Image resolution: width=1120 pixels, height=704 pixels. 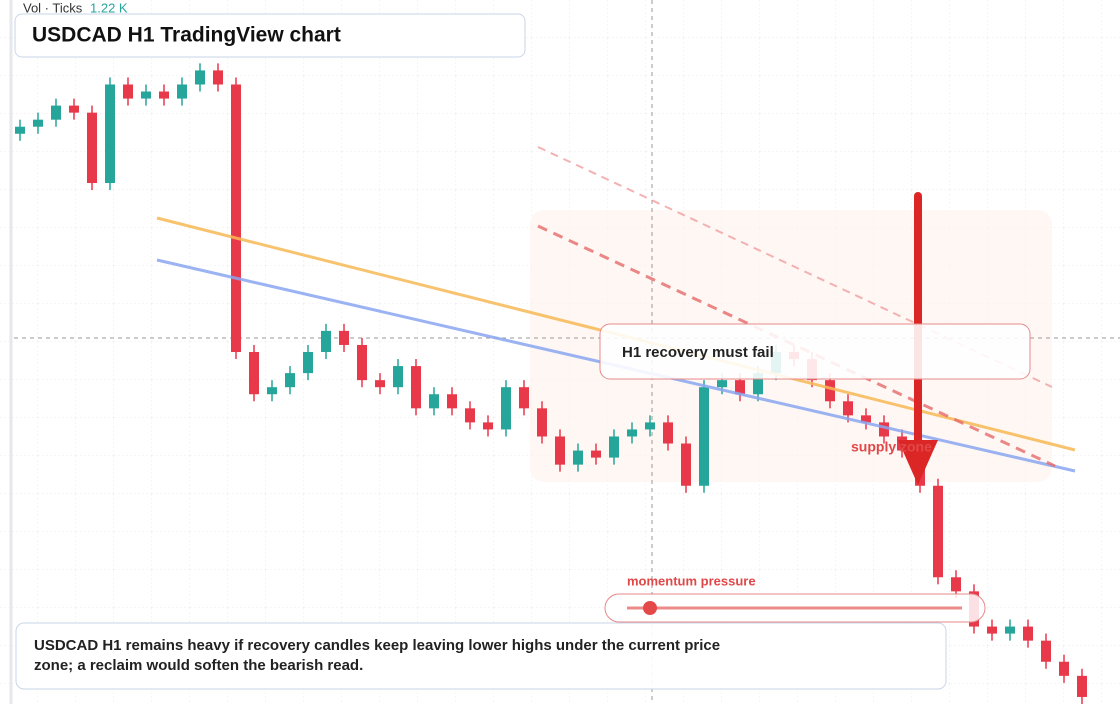 I want to click on note-box, so click(x=481, y=656).